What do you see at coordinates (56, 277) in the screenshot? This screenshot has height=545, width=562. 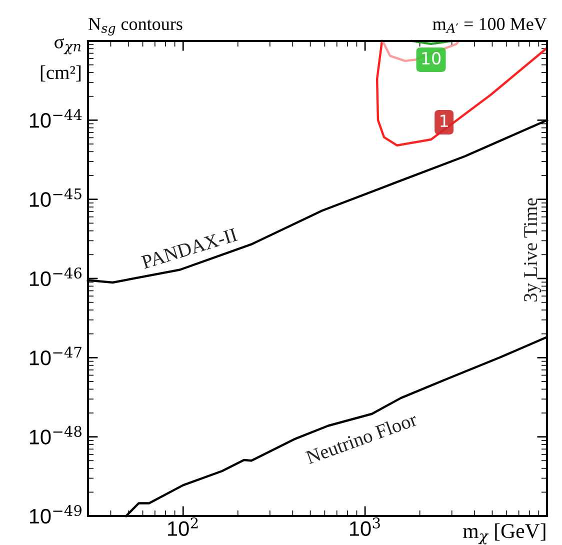 I see `y-tick-label: 10$^{−46}$` at bounding box center [56, 277].